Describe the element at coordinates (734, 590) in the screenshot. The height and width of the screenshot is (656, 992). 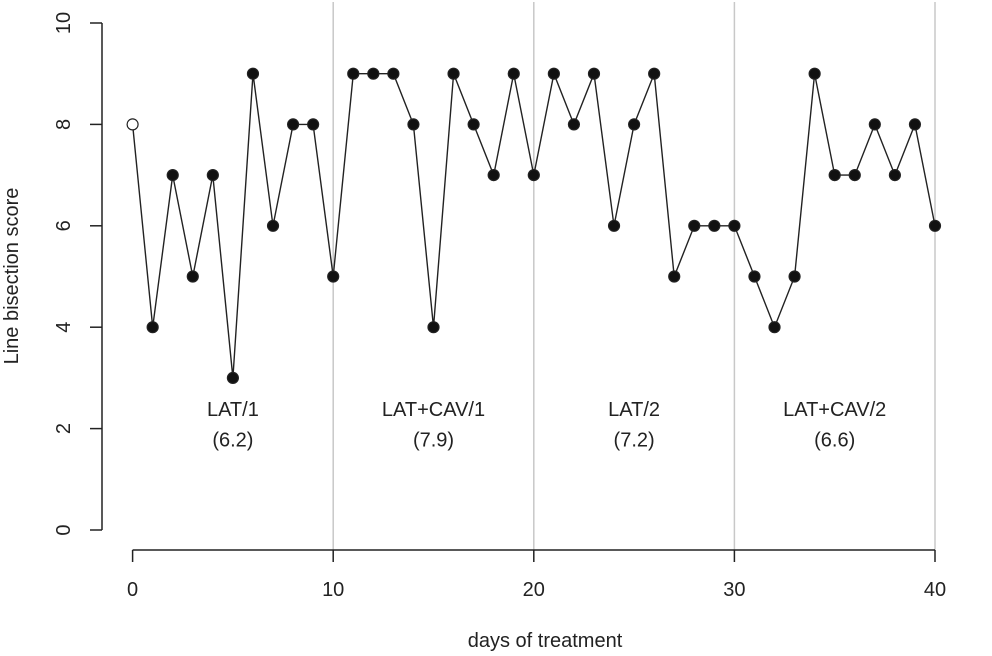
I see `x-tick-label: 30` at that location.